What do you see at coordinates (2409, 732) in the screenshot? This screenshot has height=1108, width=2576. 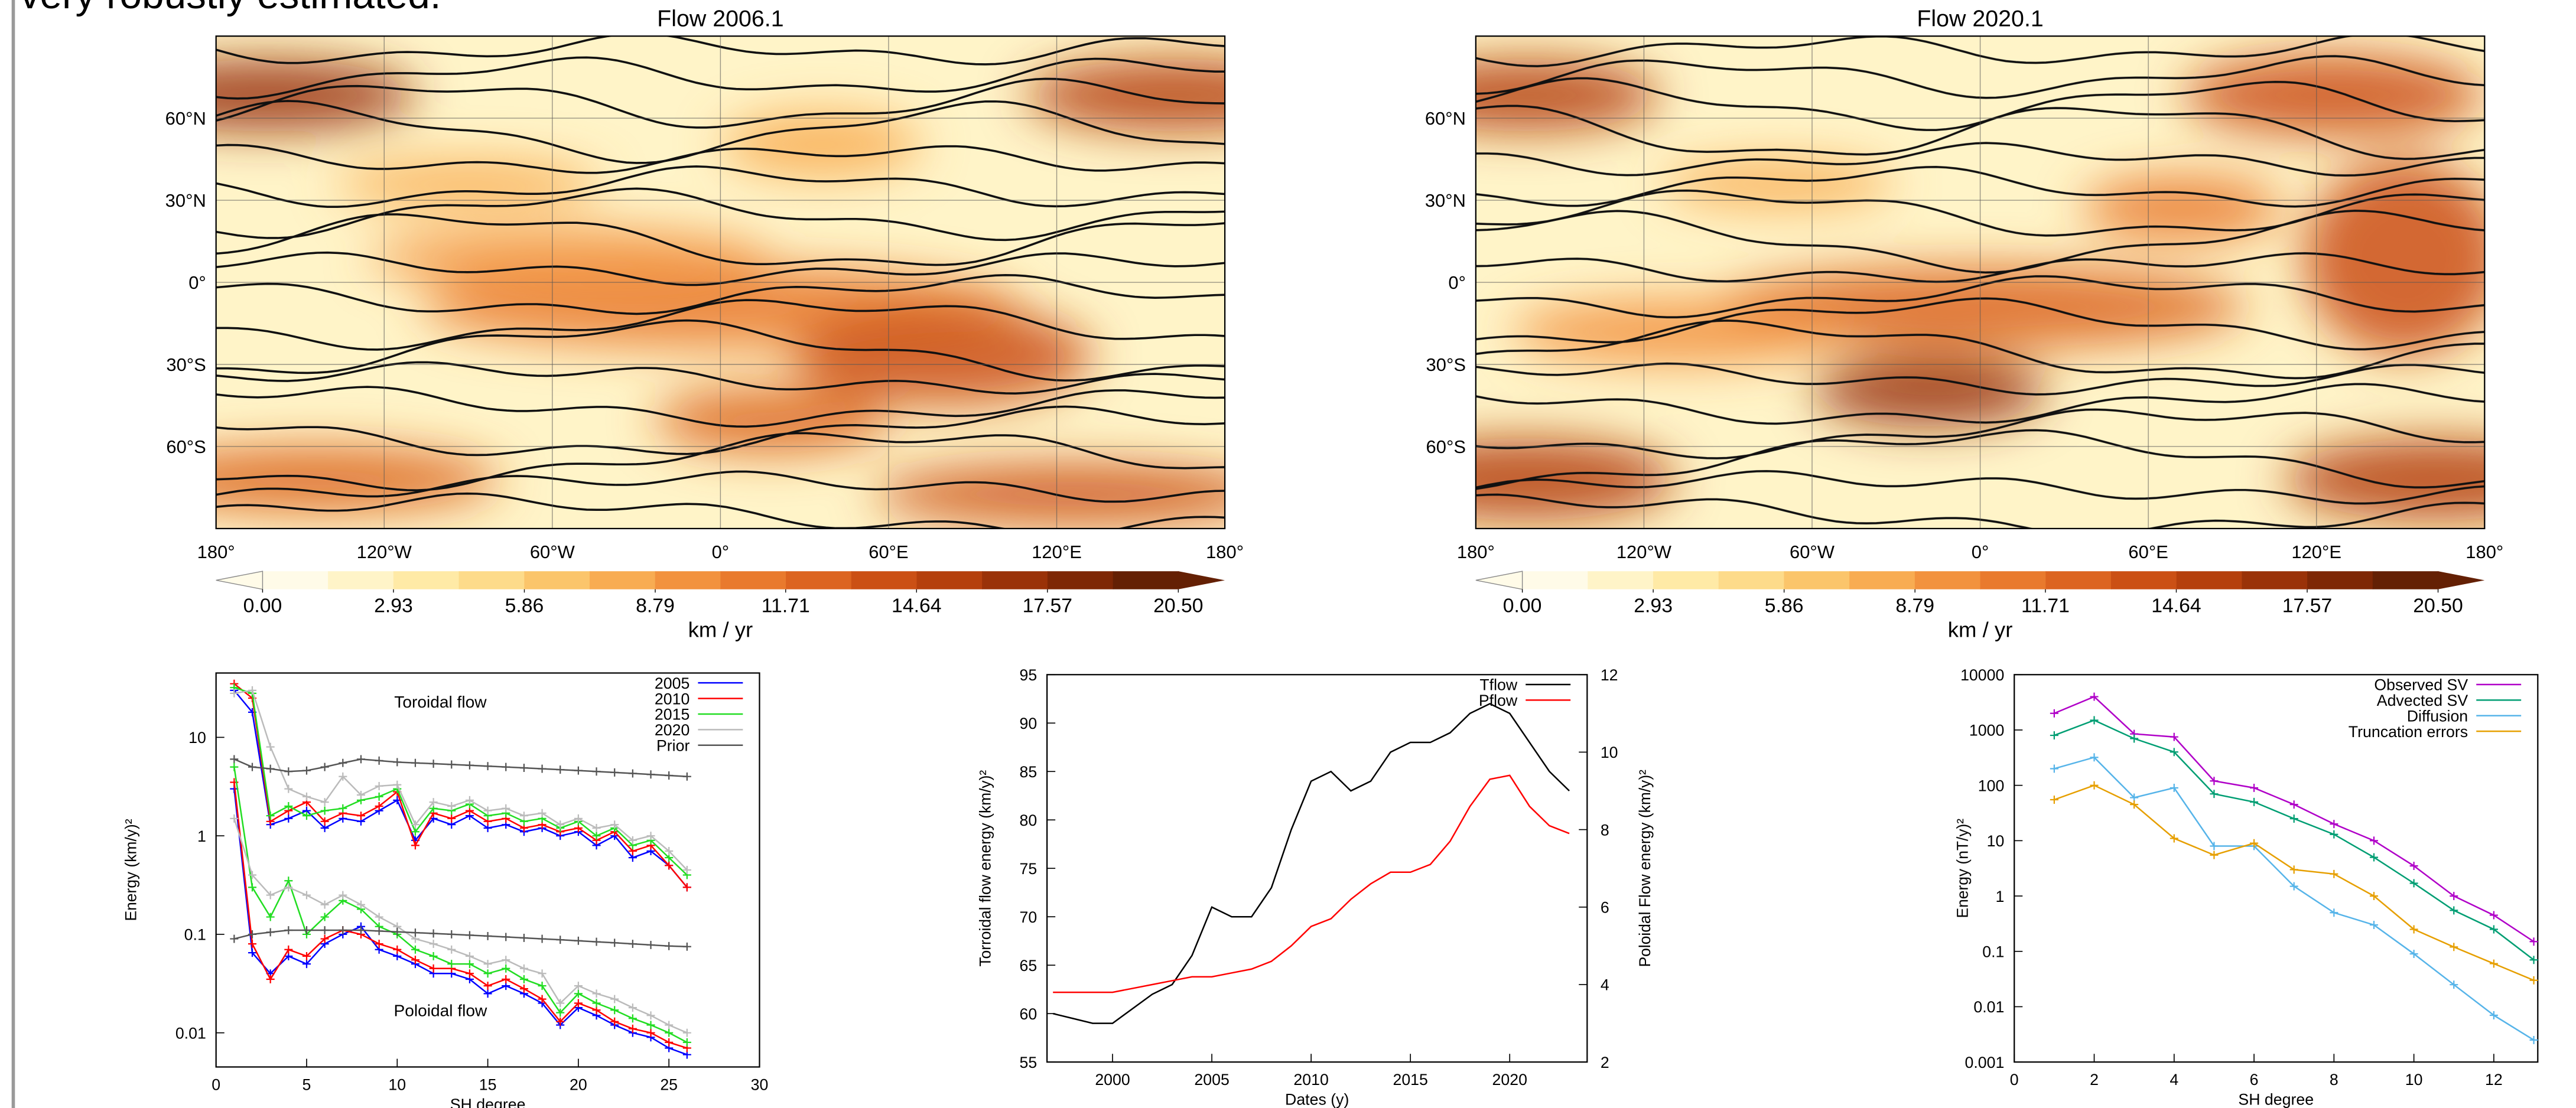 I see `legend-label: Truncation errors` at bounding box center [2409, 732].